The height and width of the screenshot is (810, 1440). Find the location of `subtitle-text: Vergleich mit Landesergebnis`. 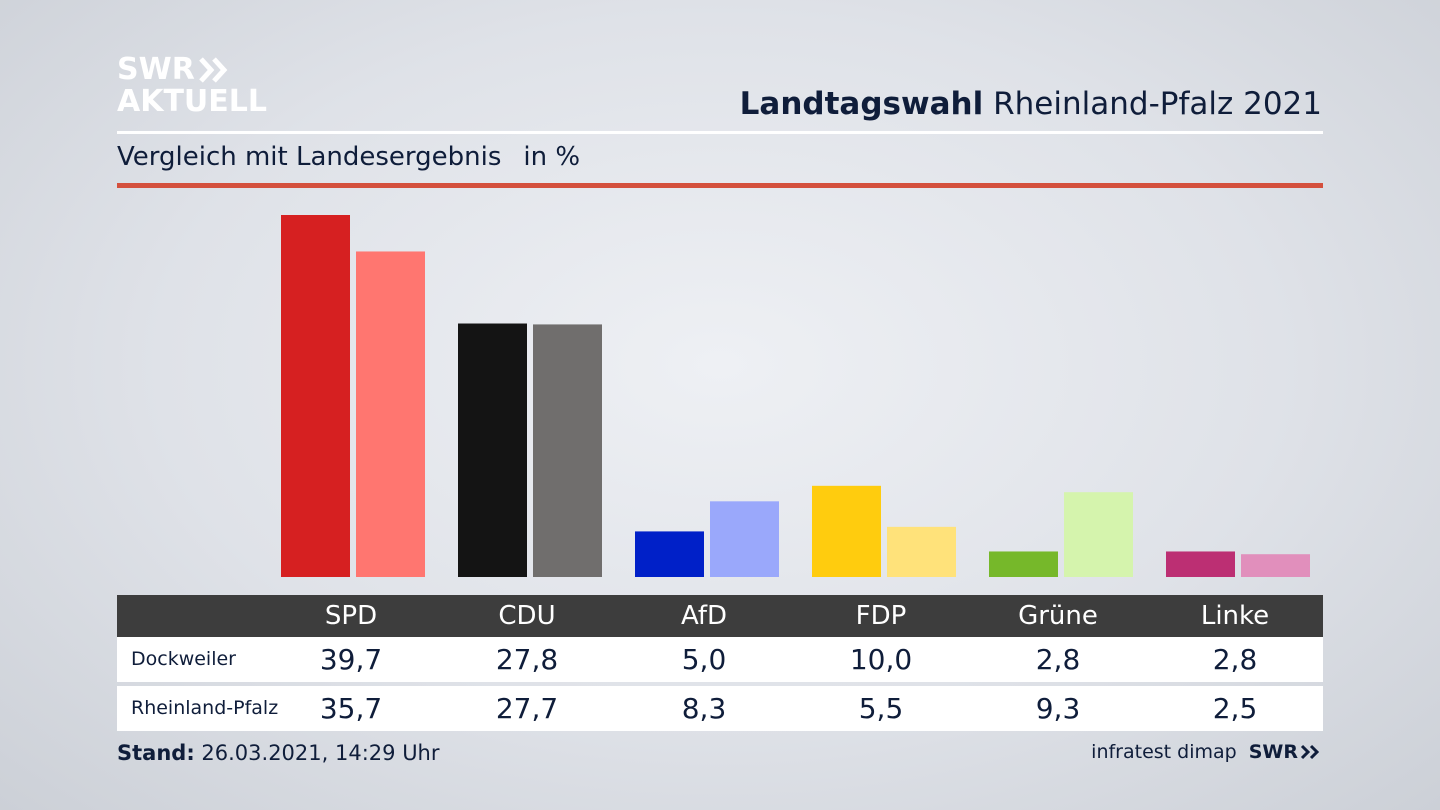

subtitle-text: Vergleich mit Landesergebnis is located at coordinates (309, 157).